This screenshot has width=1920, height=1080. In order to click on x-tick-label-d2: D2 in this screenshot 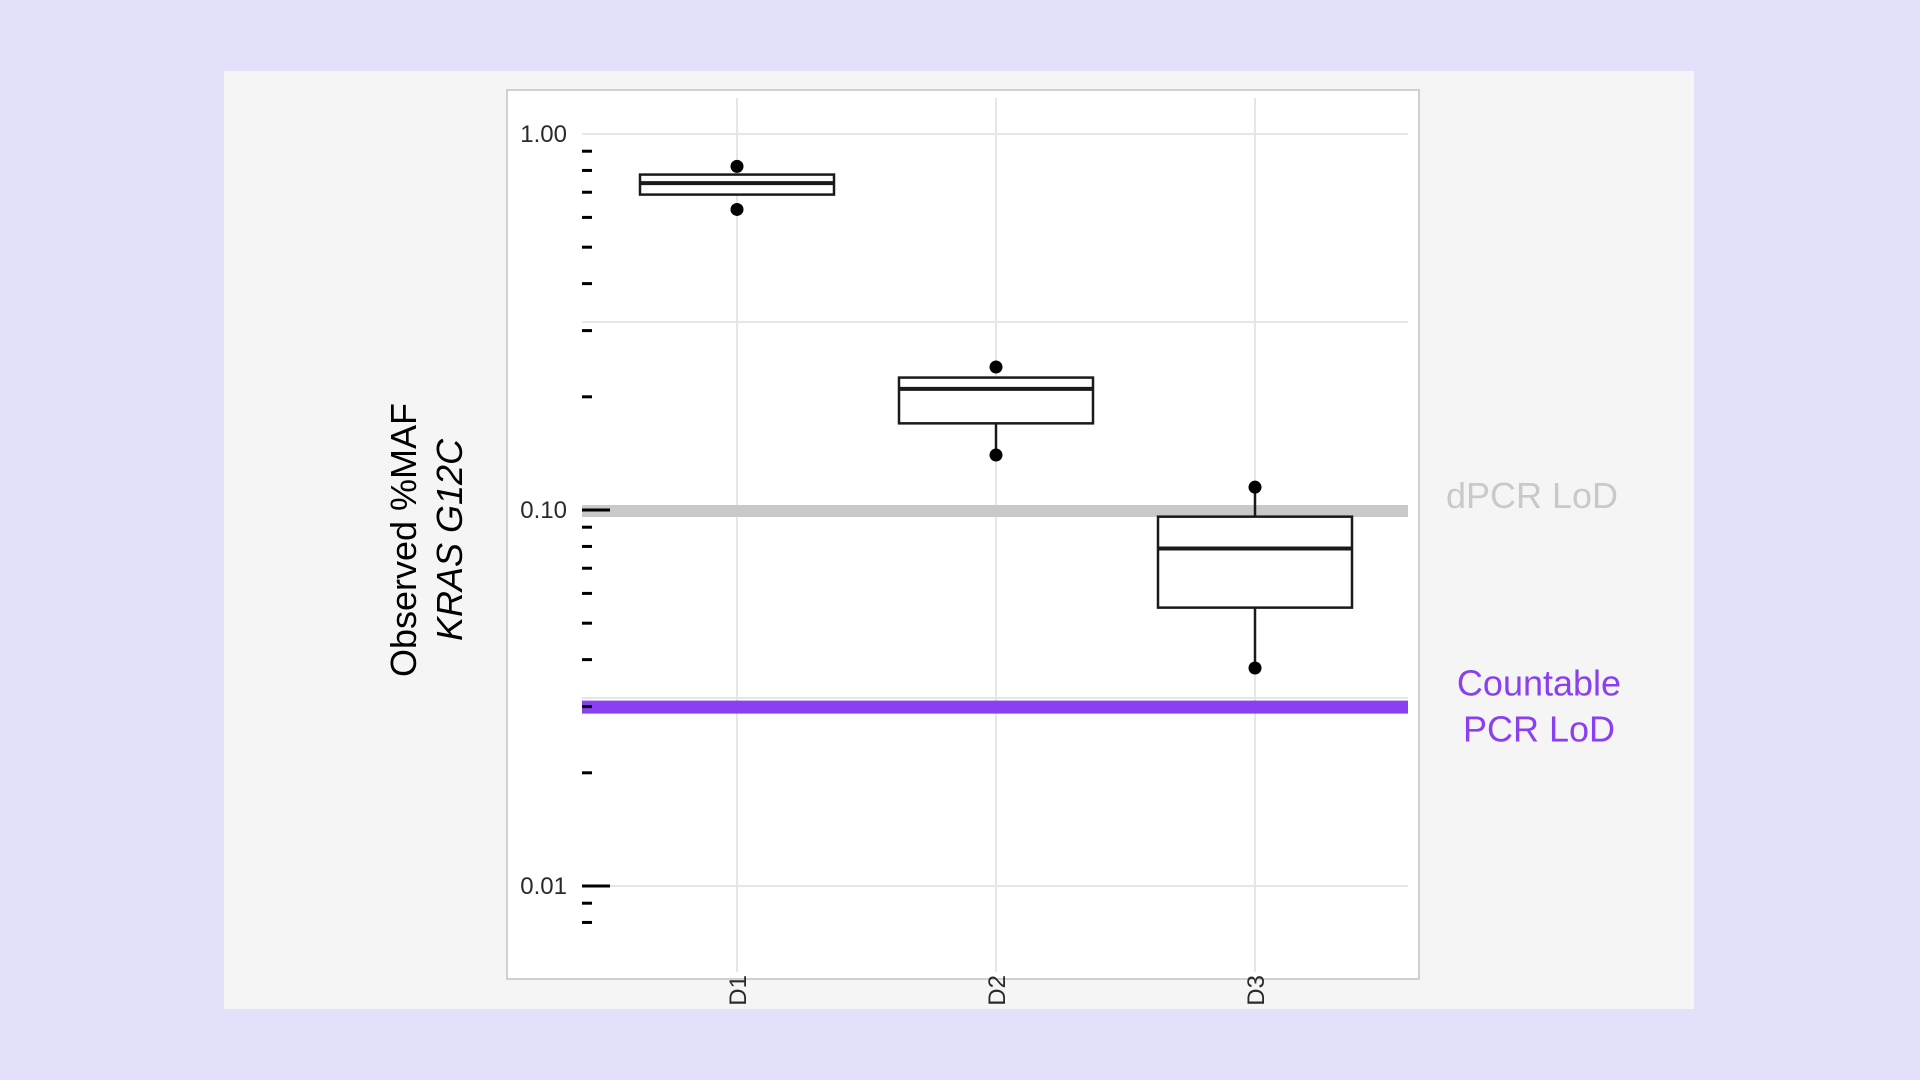, I will do `click(997, 990)`.